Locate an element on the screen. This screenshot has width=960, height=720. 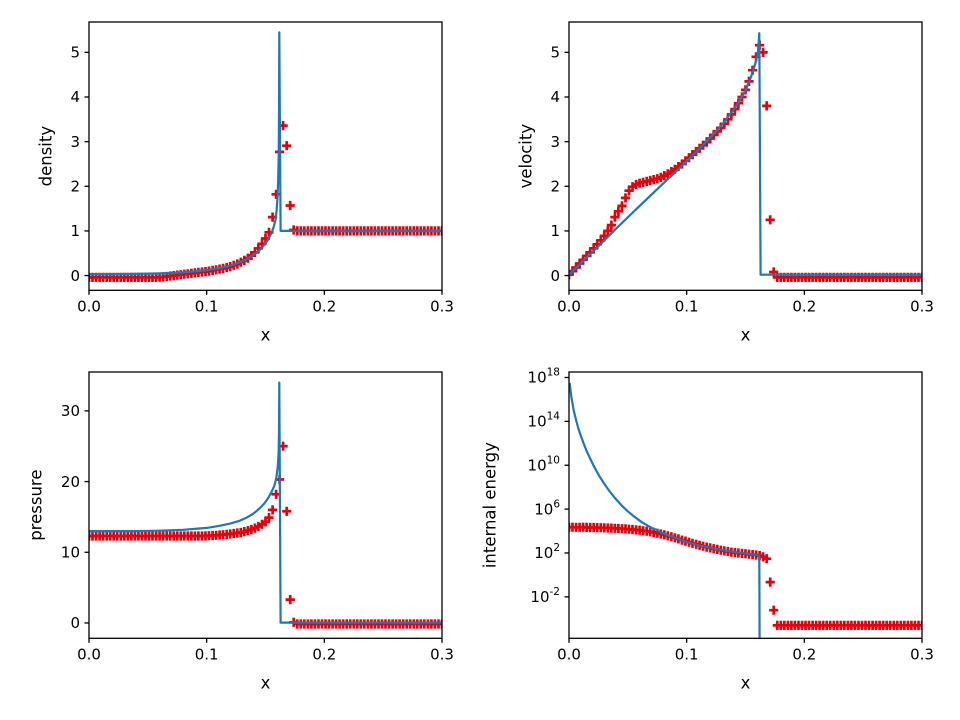
internal-energy-xtick-label: 0.3 is located at coordinates (922, 654).